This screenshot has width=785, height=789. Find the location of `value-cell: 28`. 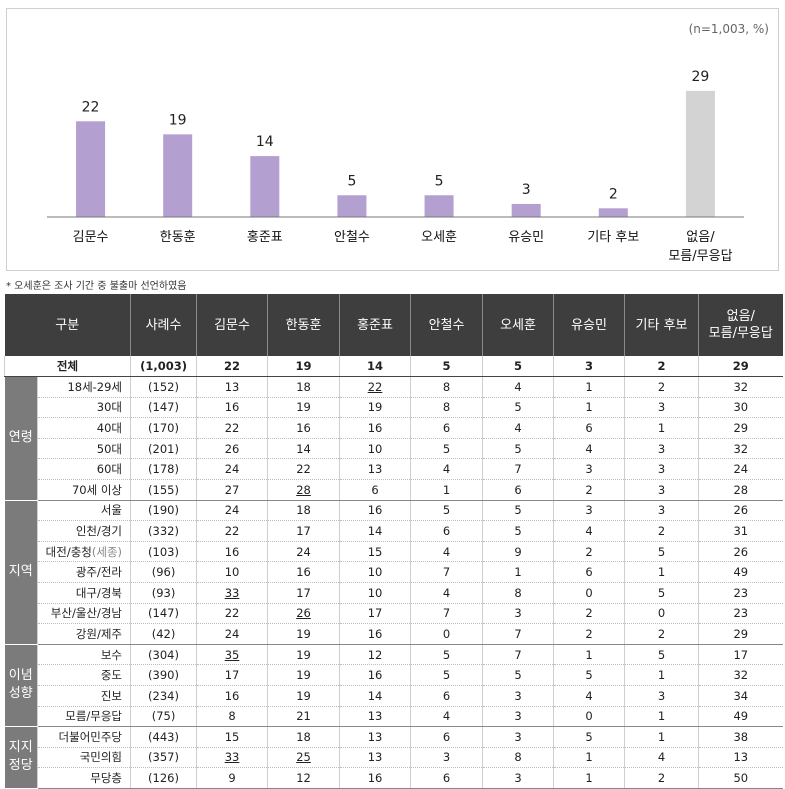

value-cell: 28 is located at coordinates (303, 490).